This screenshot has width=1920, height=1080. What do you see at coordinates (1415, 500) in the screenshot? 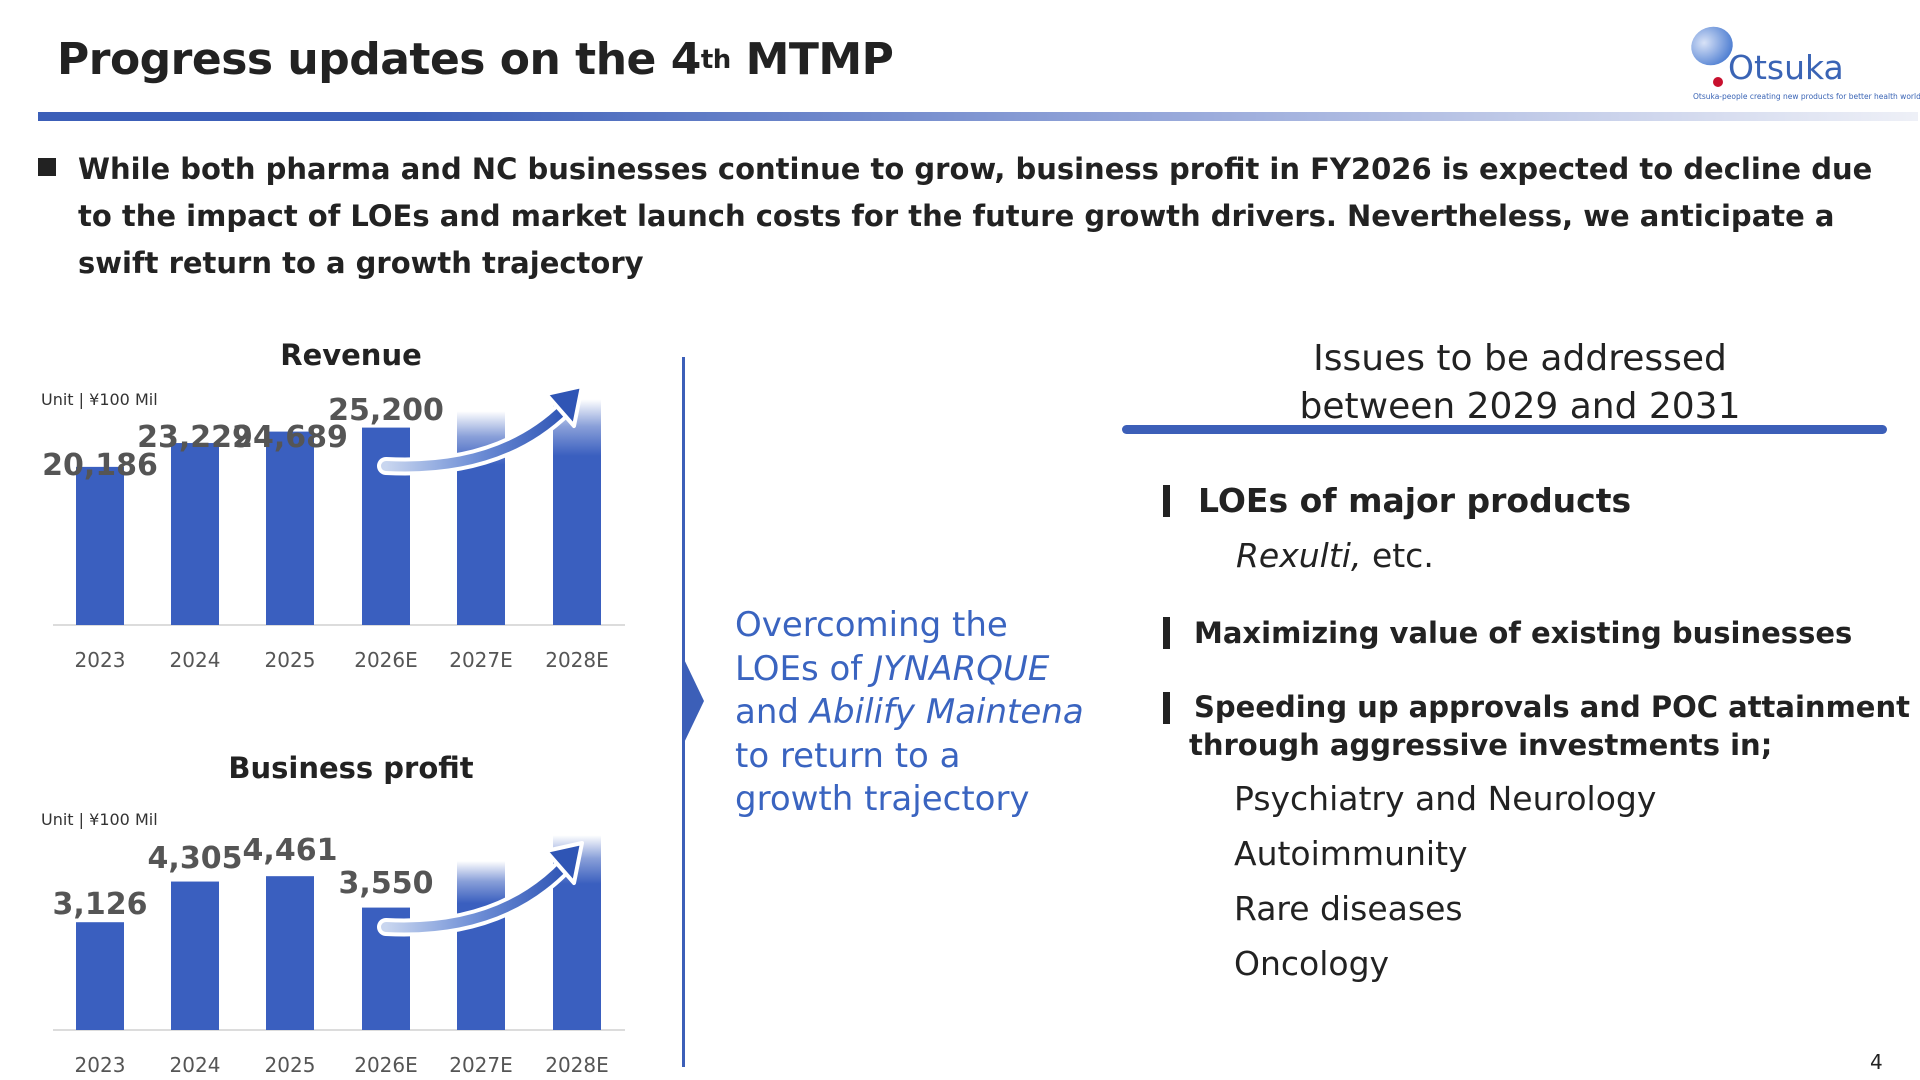
I see `issue-item-loes: LOEs of major products` at bounding box center [1415, 500].